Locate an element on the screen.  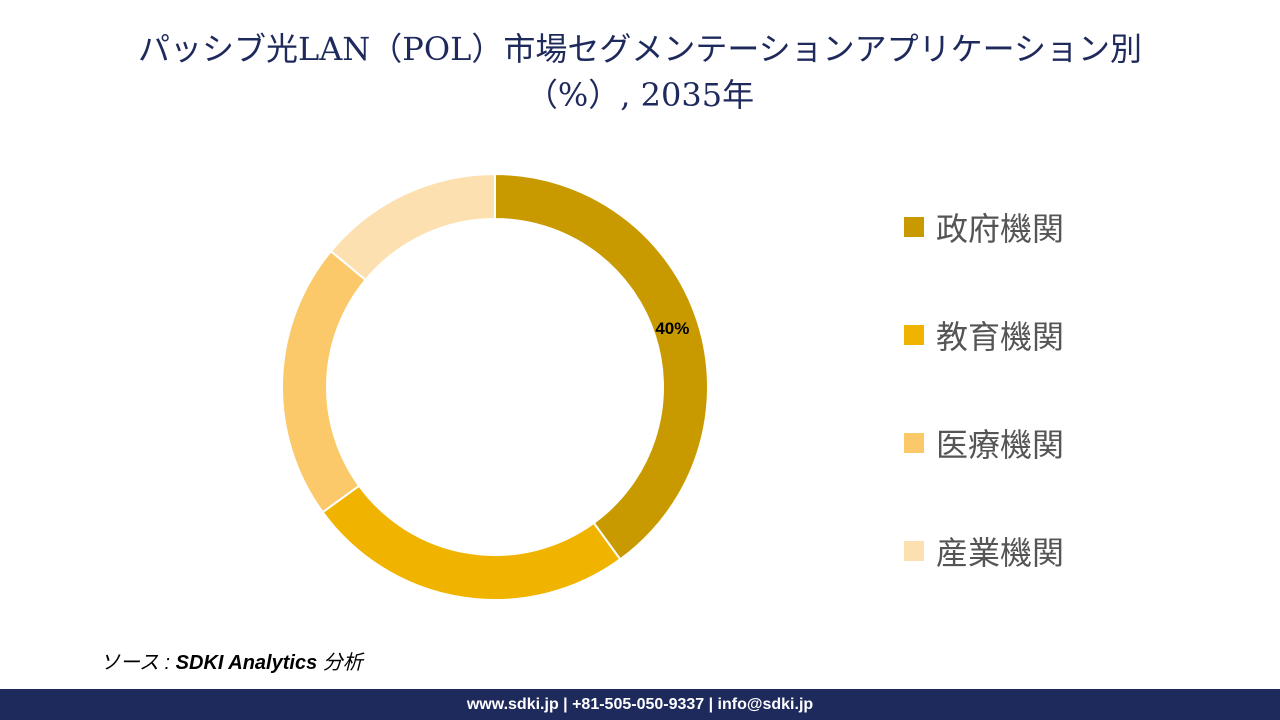
legend-item-2: 教育機関 is located at coordinates (984, 335).